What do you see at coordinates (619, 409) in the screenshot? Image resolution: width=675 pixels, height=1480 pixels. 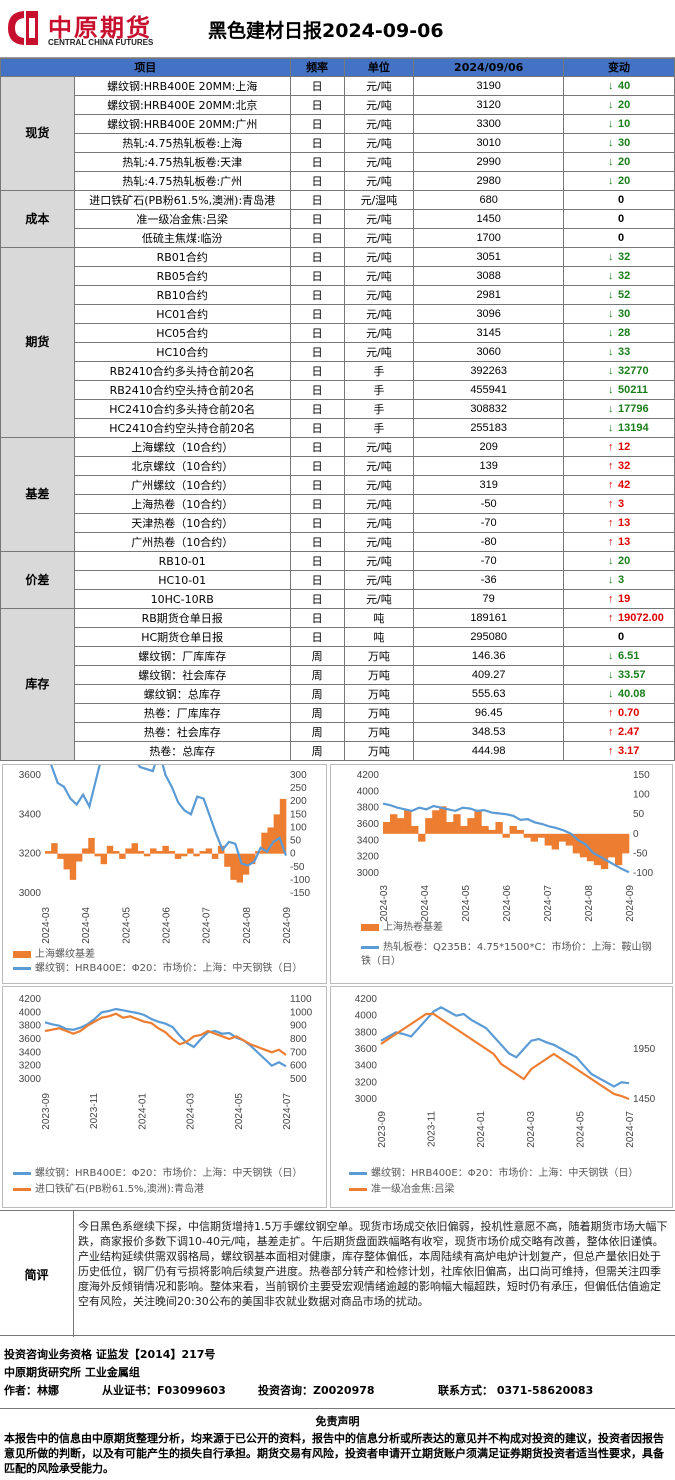 I see `change-cell: ↓ 17796` at bounding box center [619, 409].